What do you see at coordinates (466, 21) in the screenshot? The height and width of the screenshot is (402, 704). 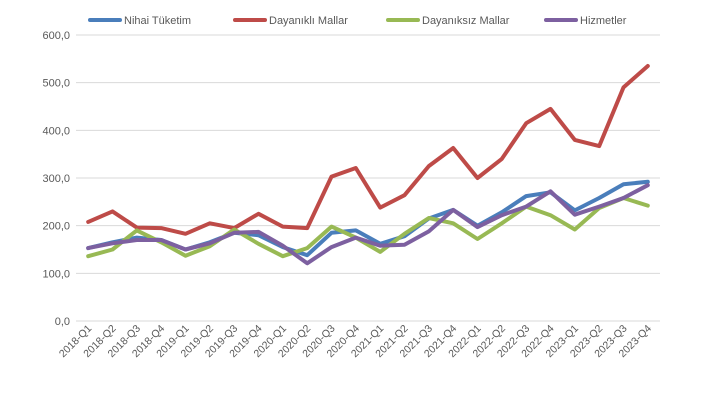 I see `legend-label: Dayanıksız Mallar` at bounding box center [466, 21].